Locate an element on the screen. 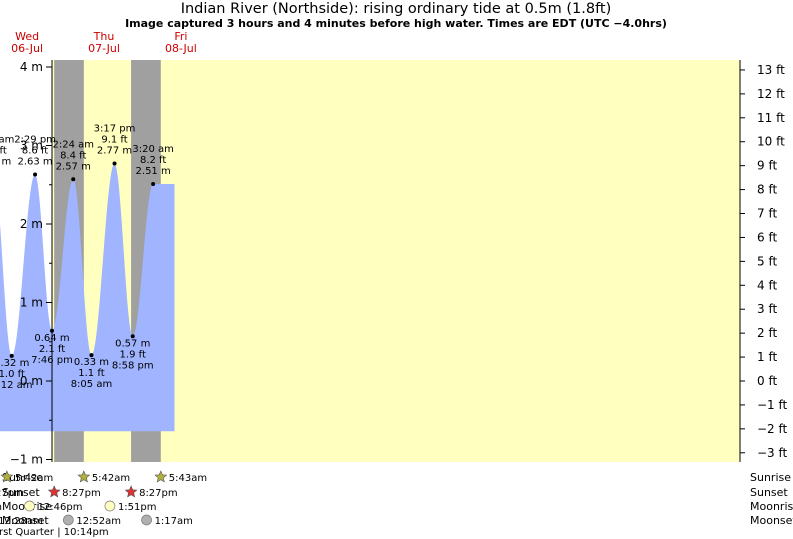 The image size is (793, 539). high-tide-m-label: 2.57 m is located at coordinates (73, 166).